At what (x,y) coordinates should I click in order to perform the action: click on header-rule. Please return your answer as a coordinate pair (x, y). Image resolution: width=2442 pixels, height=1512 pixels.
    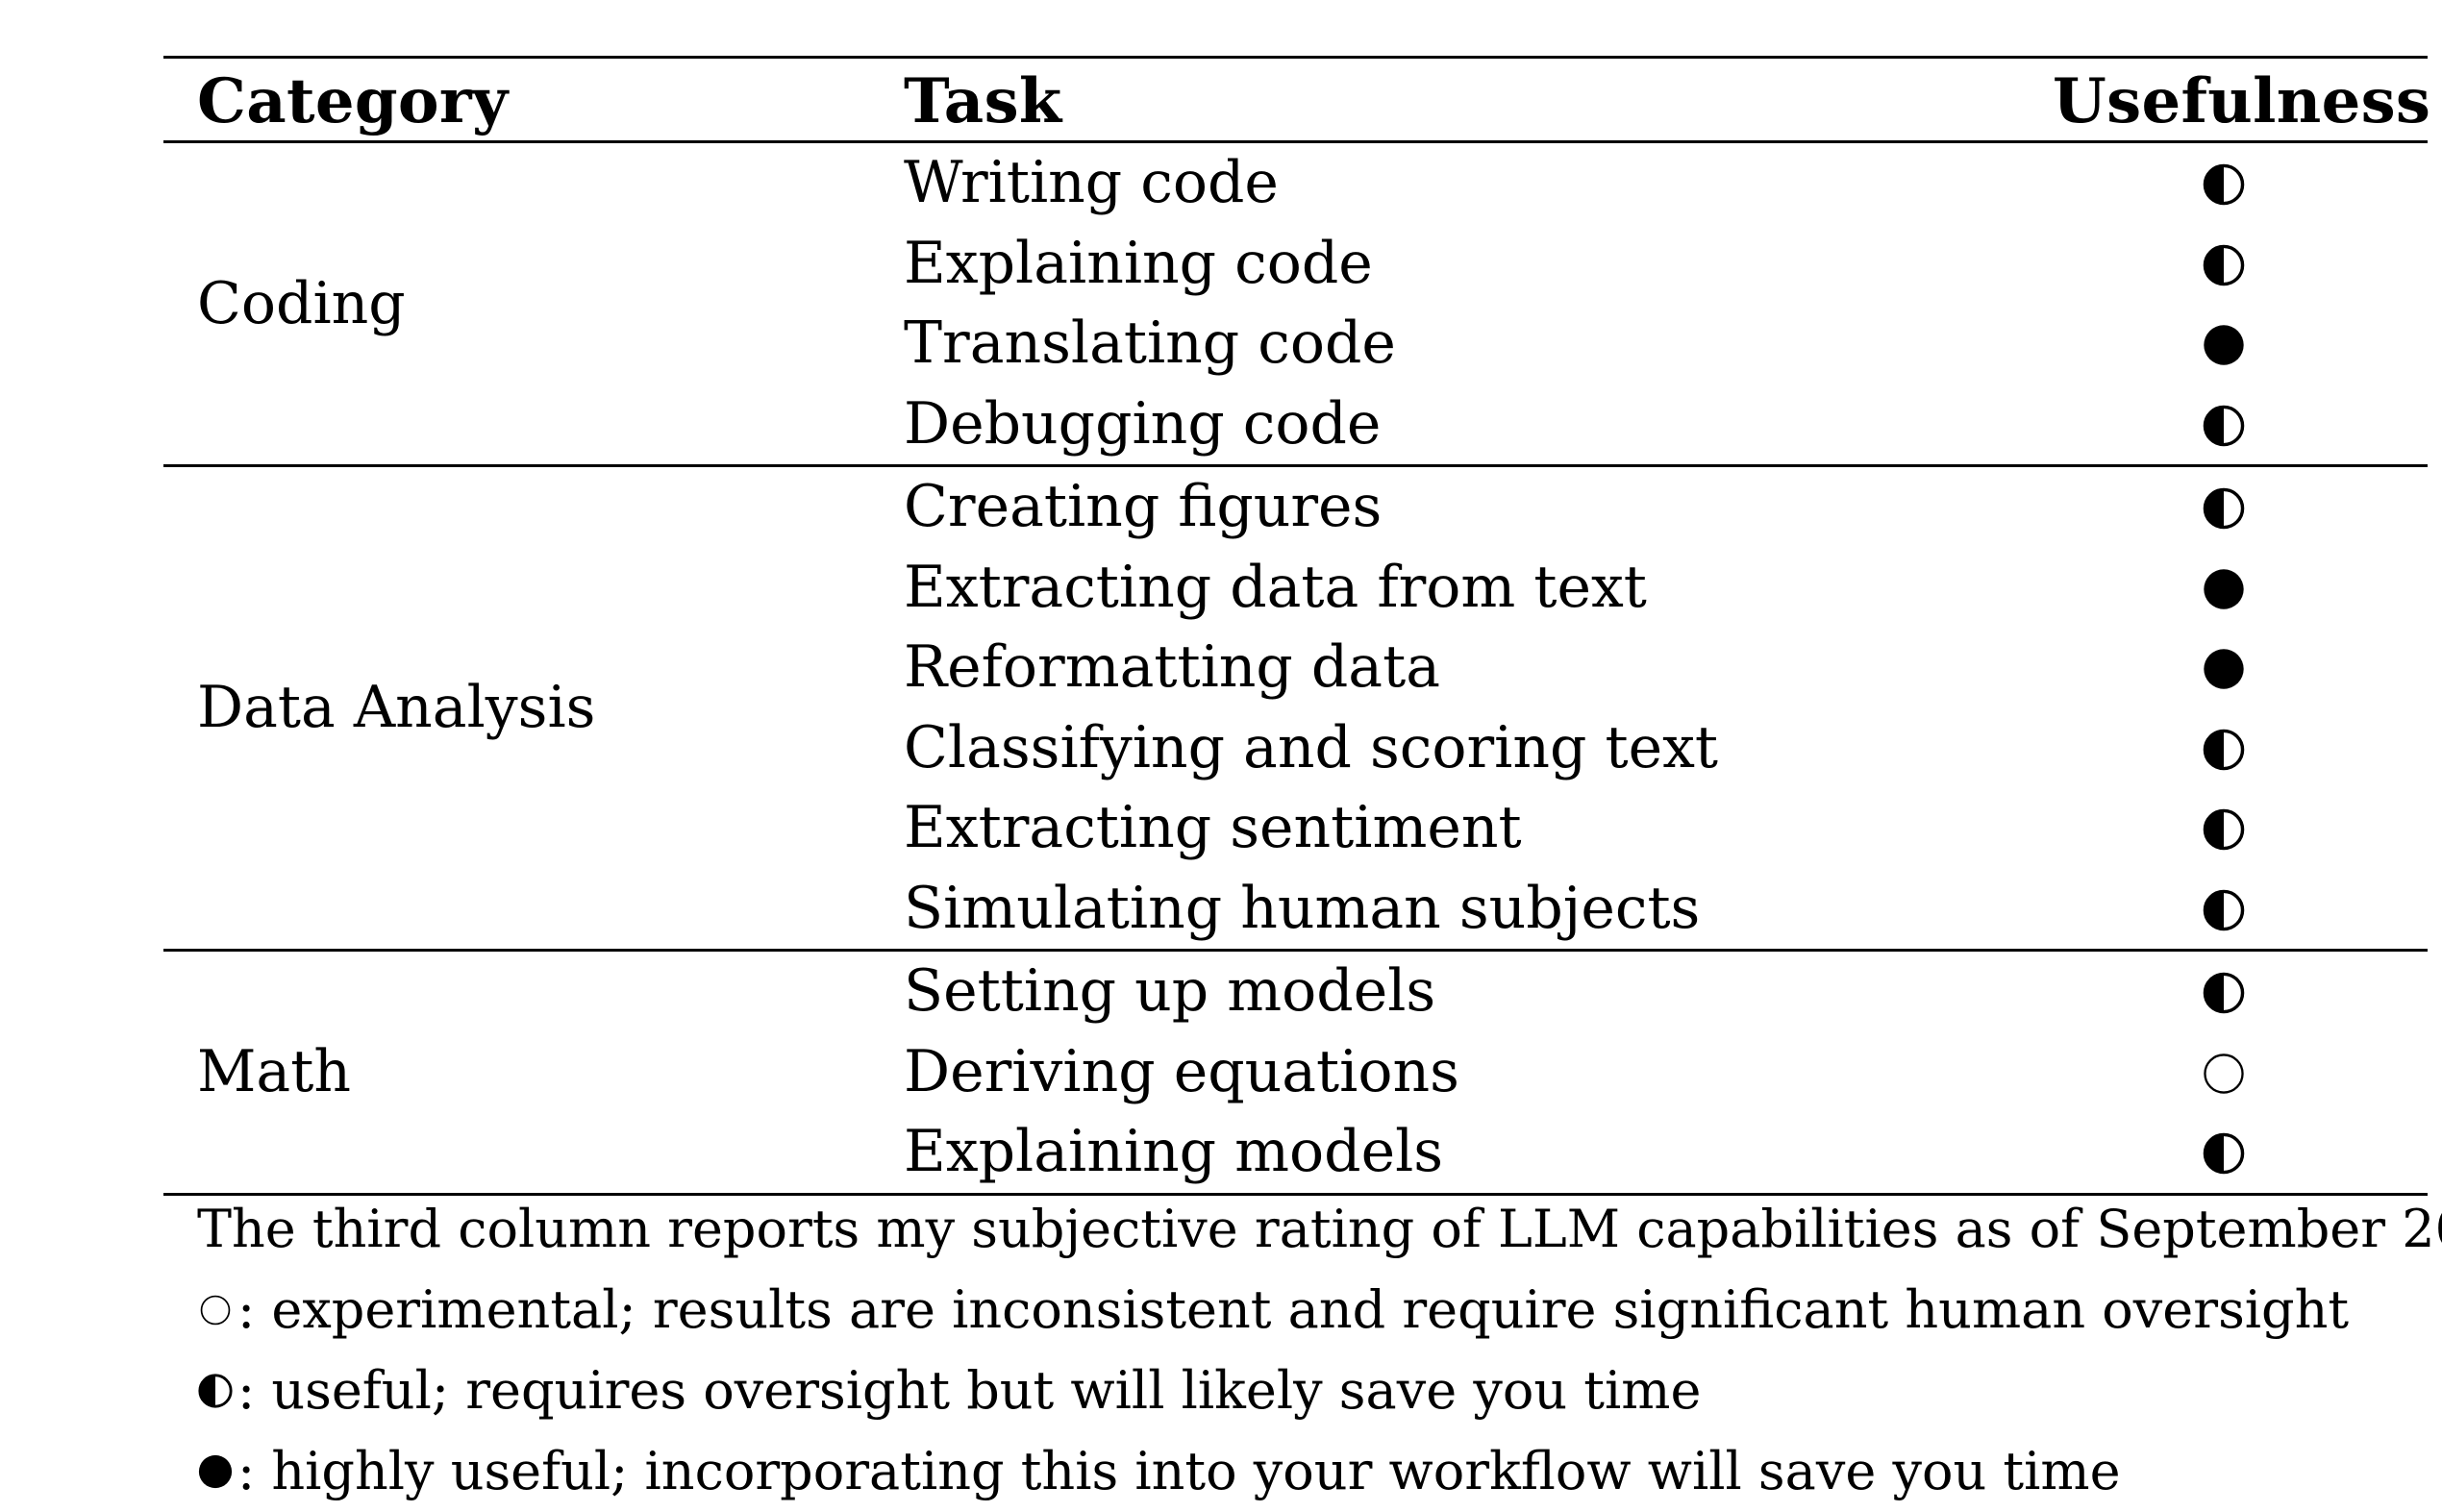
    Looking at the image, I should click on (1295, 141).